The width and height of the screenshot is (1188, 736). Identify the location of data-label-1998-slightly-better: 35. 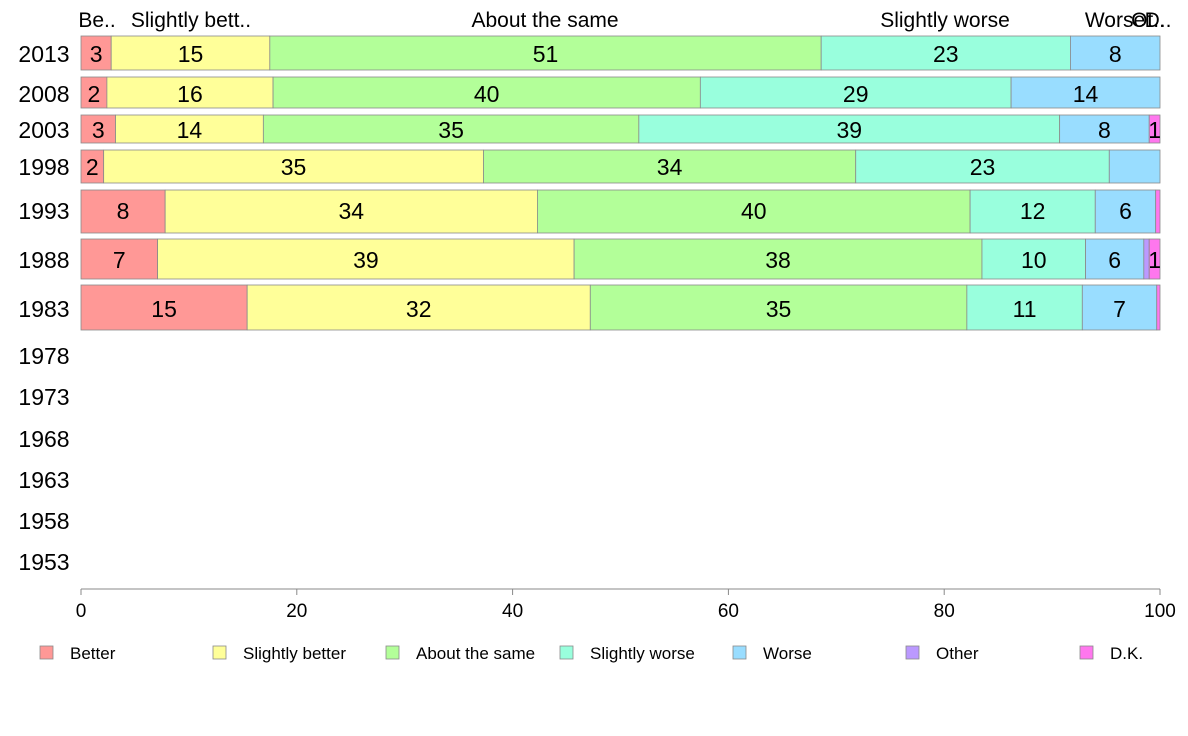
(294, 167).